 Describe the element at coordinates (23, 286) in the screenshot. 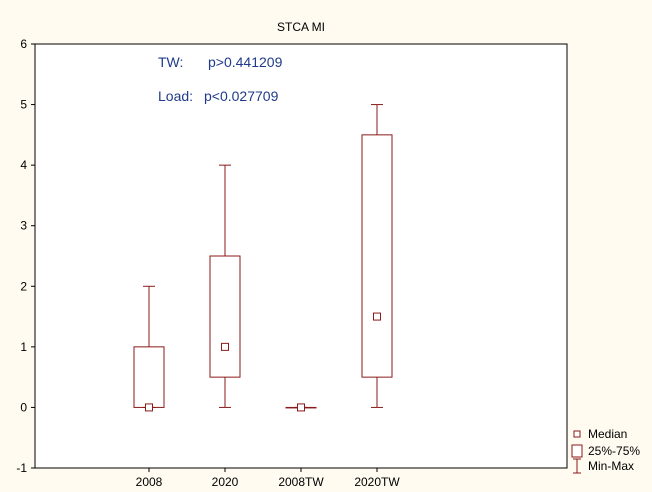

I see `y-tick-label: 2` at that location.